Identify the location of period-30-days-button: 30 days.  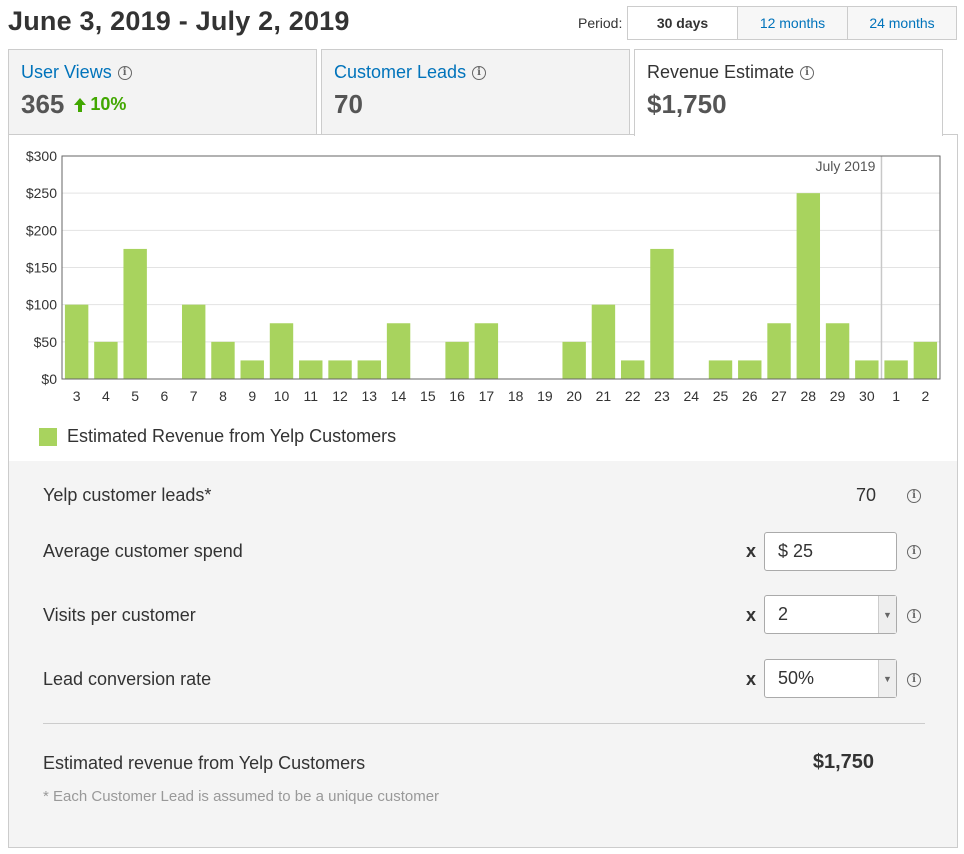
(682, 23).